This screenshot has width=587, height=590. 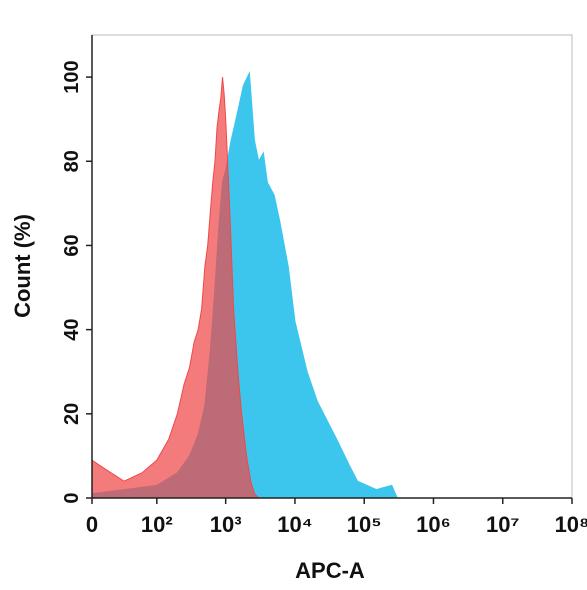 What do you see at coordinates (157, 524) in the screenshot?
I see `x-tick-label: 10²` at bounding box center [157, 524].